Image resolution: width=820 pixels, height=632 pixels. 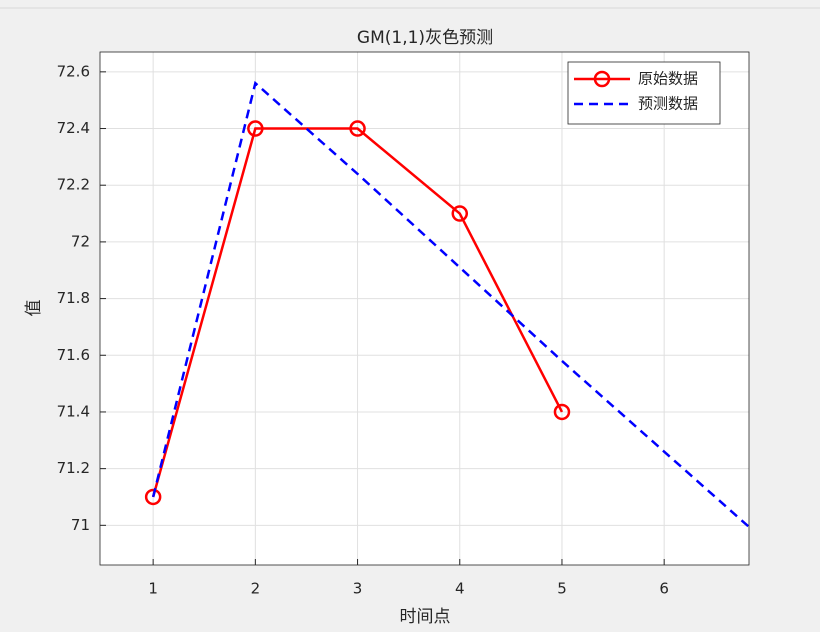 I want to click on x-tick-label: 6, so click(x=664, y=589).